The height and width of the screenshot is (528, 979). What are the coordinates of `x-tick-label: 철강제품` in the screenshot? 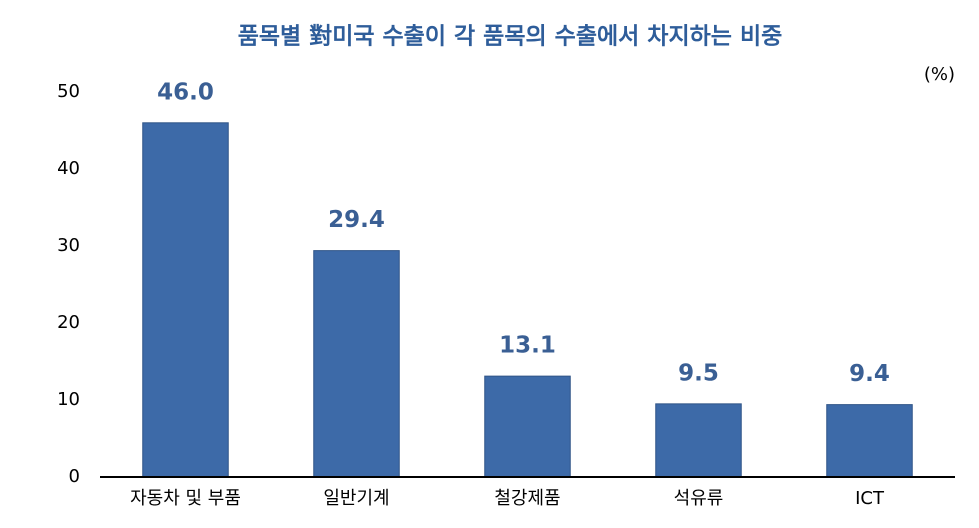 It's located at (527, 498).